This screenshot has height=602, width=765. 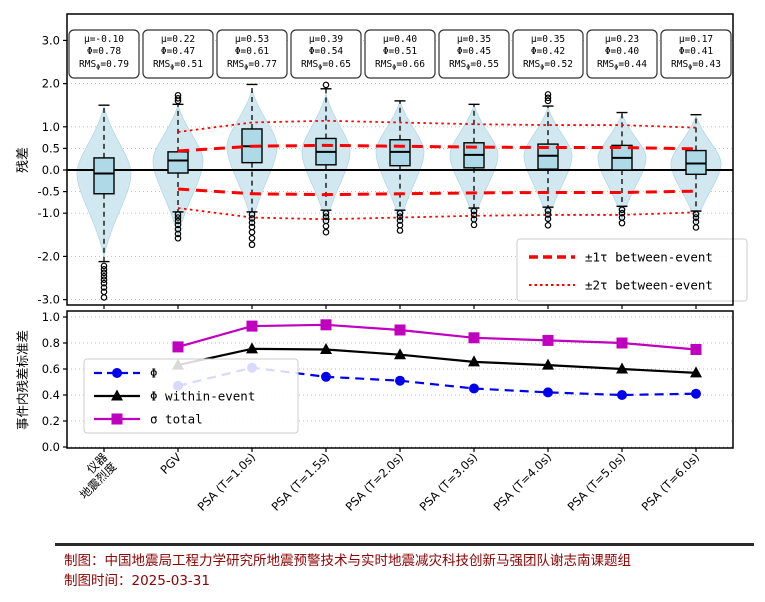 I want to click on svg-text: ±1τ between-event, so click(x=649, y=257).